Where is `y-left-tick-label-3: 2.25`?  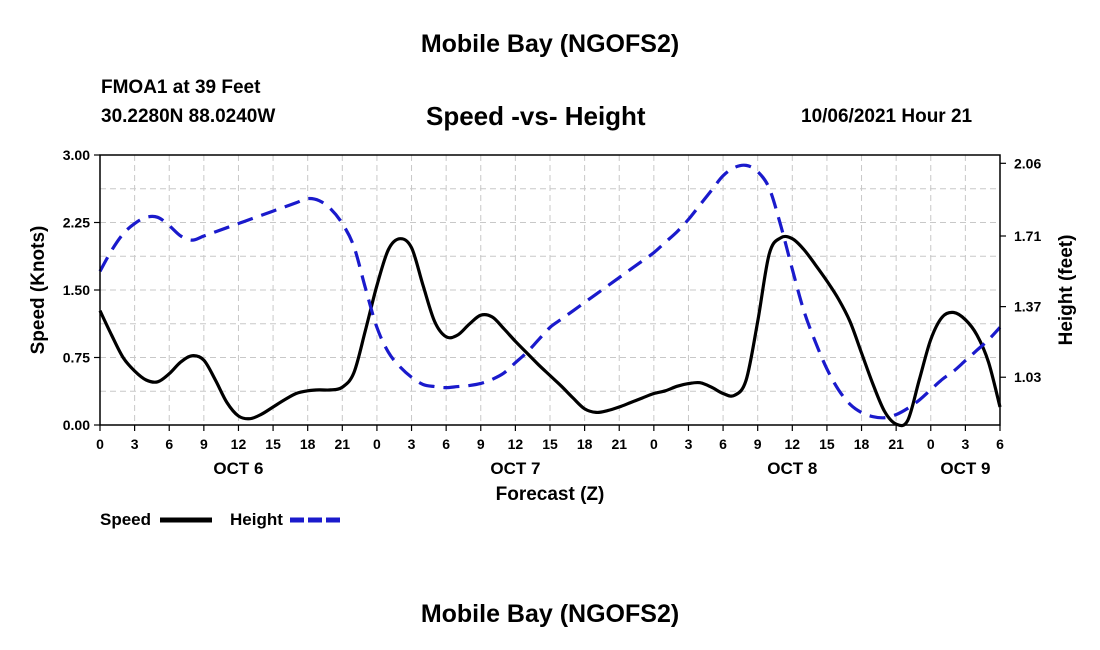
y-left-tick-label-3: 2.25 is located at coordinates (76, 223).